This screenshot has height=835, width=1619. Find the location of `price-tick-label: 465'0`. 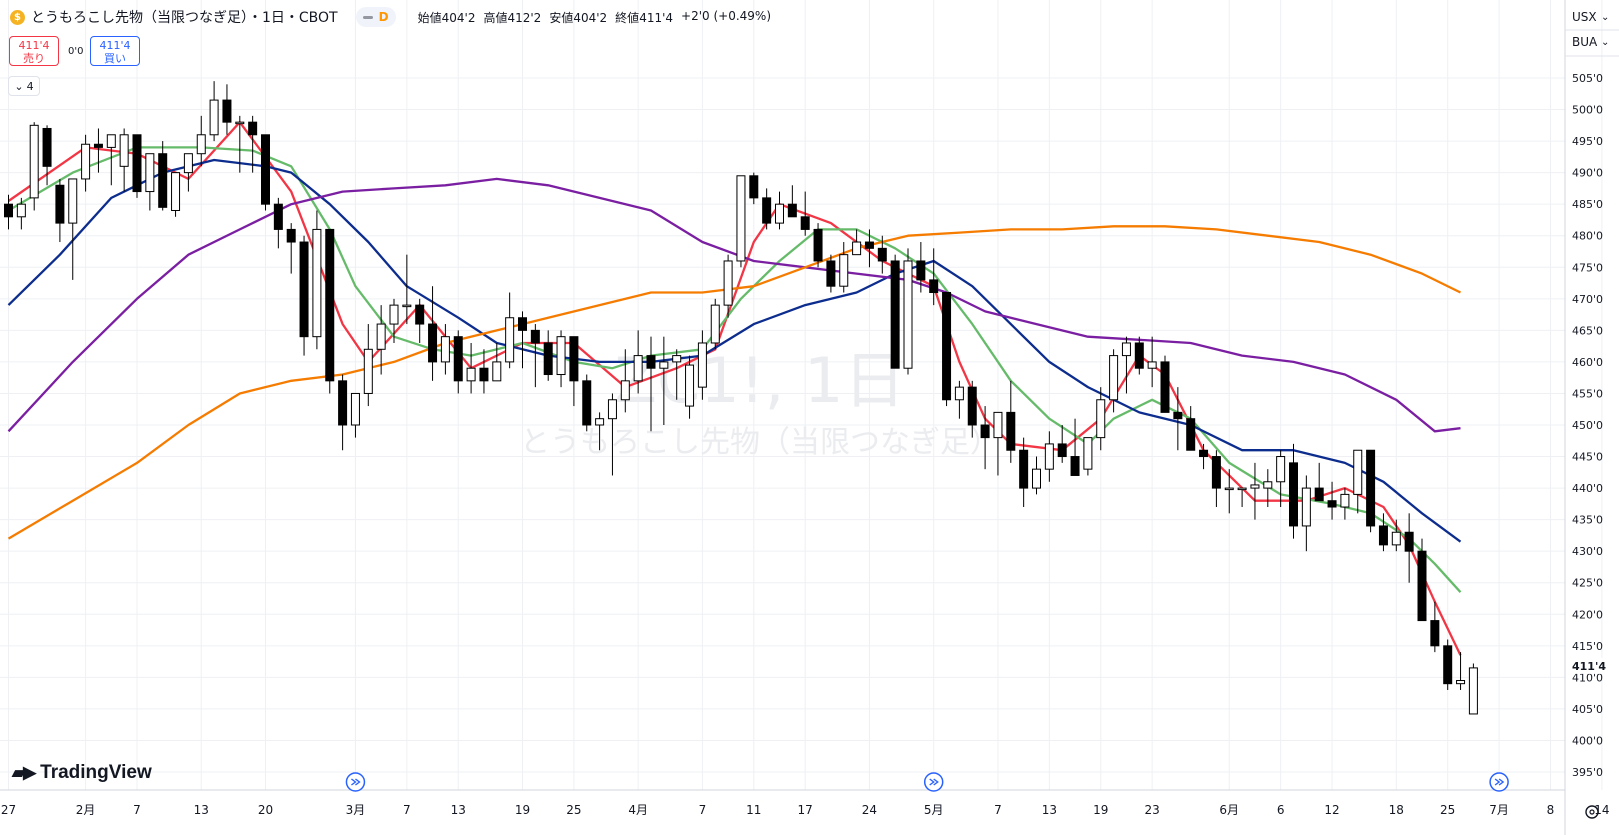

price-tick-label: 465'0 is located at coordinates (1587, 330).